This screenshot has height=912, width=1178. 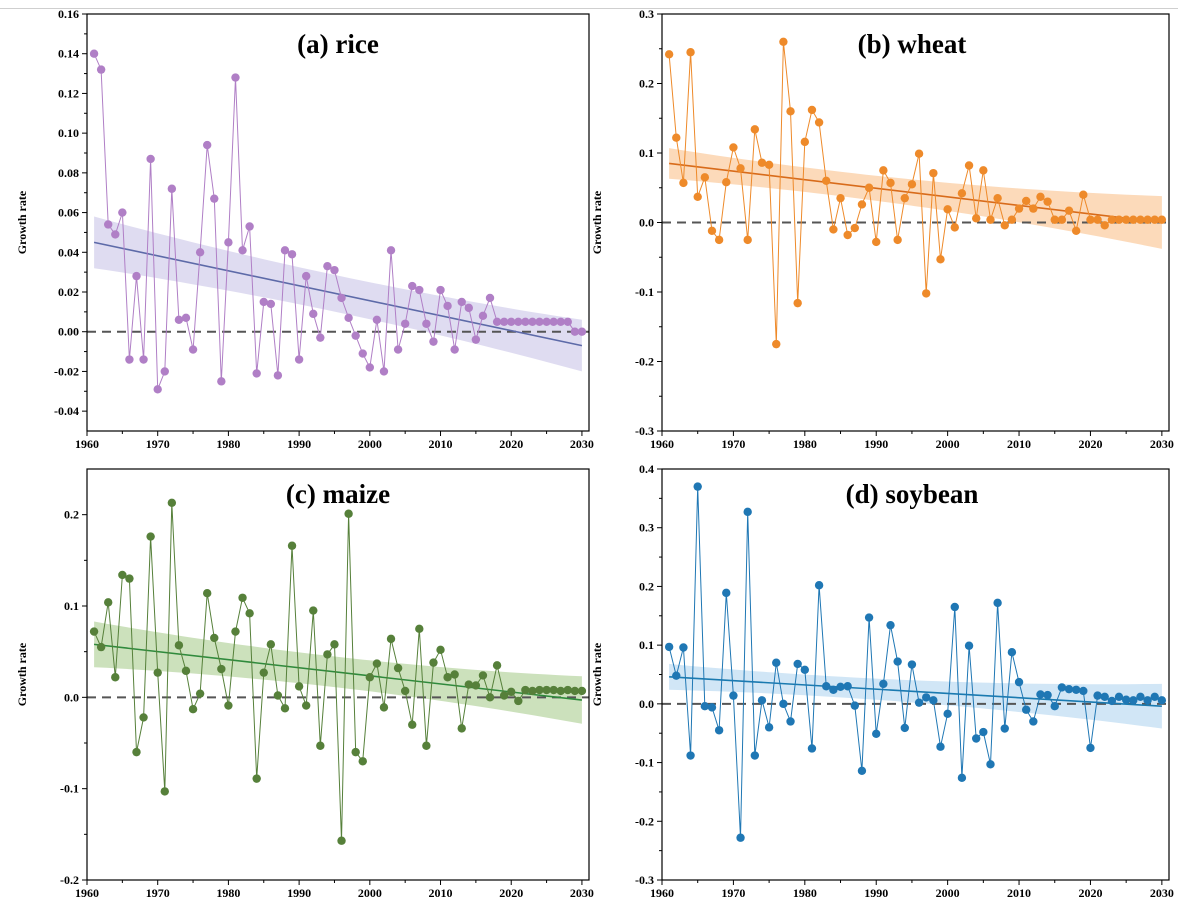 I want to click on y-tick-label: 0.10, so click(x=68, y=133).